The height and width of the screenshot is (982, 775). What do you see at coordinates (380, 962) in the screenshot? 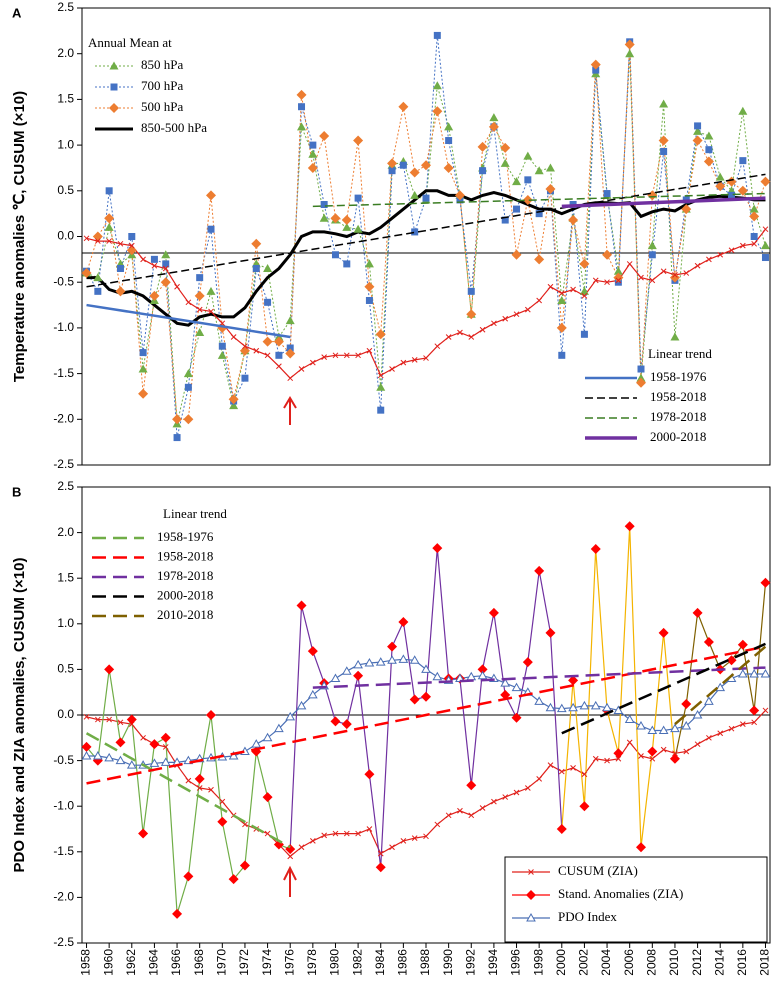
I see `x-tick-label: 1984` at bounding box center [380, 962].